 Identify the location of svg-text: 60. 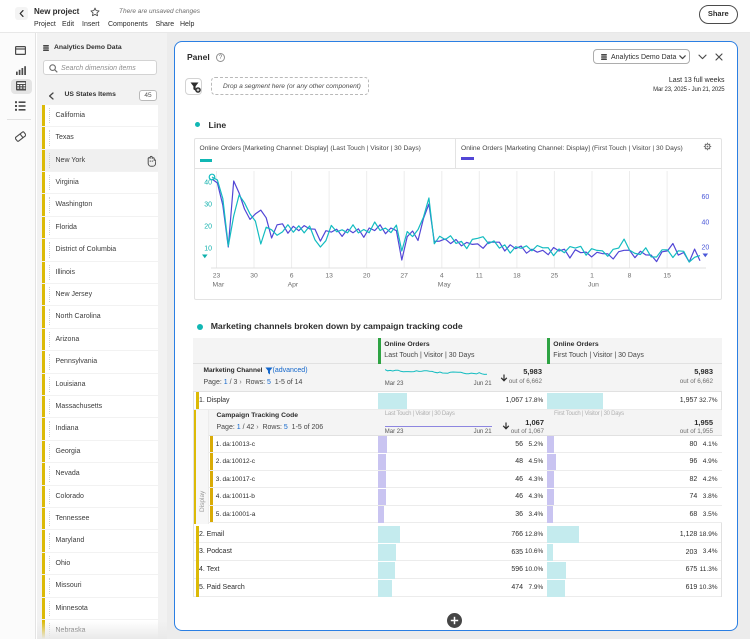
(706, 197).